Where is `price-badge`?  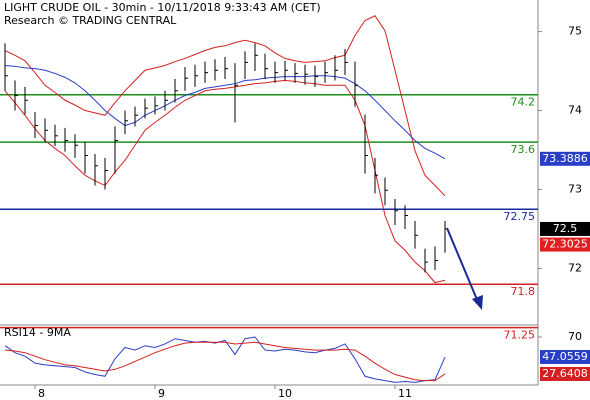
price-badge is located at coordinates (565, 158).